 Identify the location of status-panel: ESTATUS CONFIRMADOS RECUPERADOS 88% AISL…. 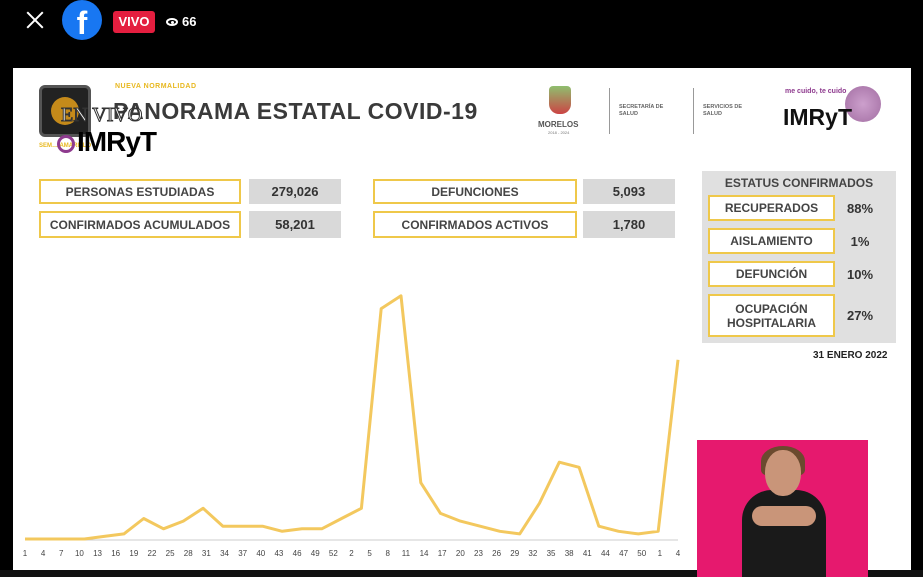
(799, 257).